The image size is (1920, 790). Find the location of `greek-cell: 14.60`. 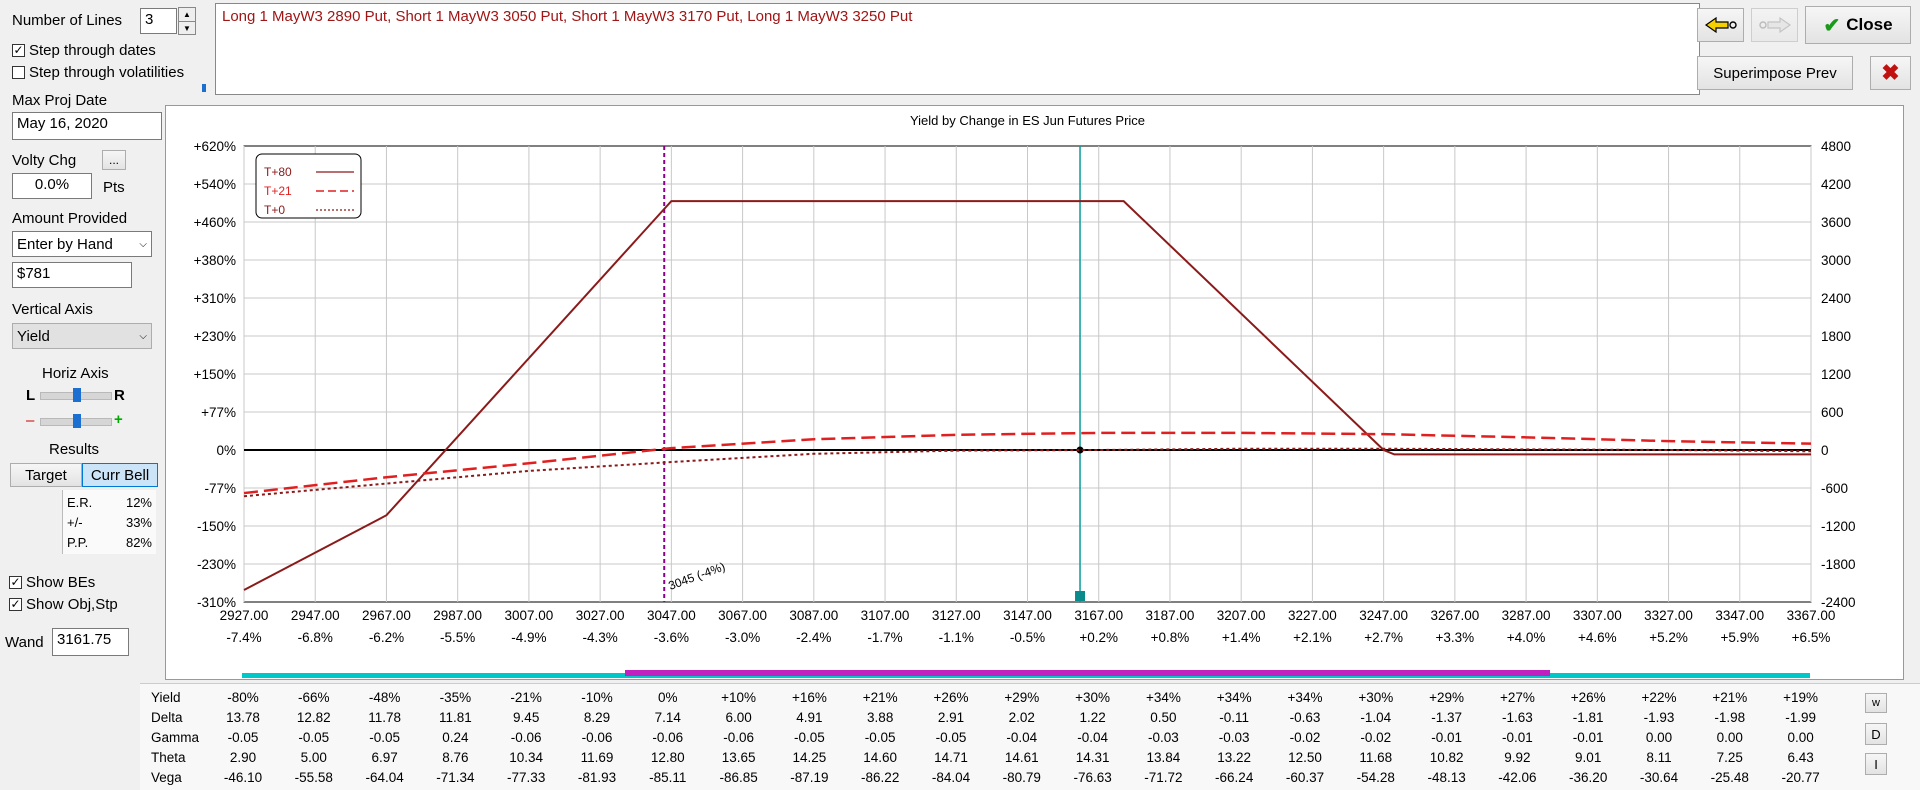

greek-cell: 14.60 is located at coordinates (880, 757).